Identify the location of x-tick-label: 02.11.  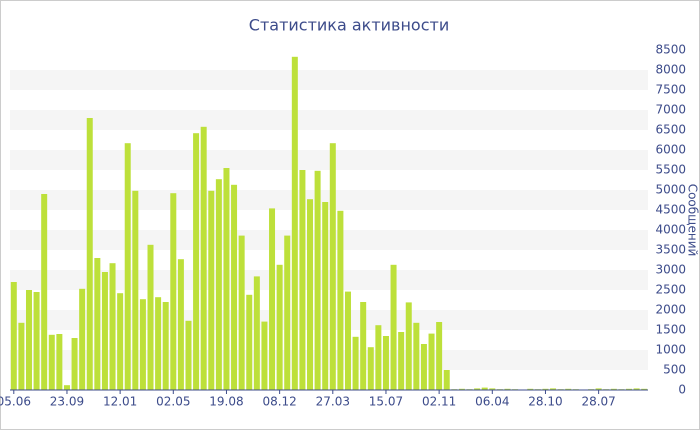
(439, 402).